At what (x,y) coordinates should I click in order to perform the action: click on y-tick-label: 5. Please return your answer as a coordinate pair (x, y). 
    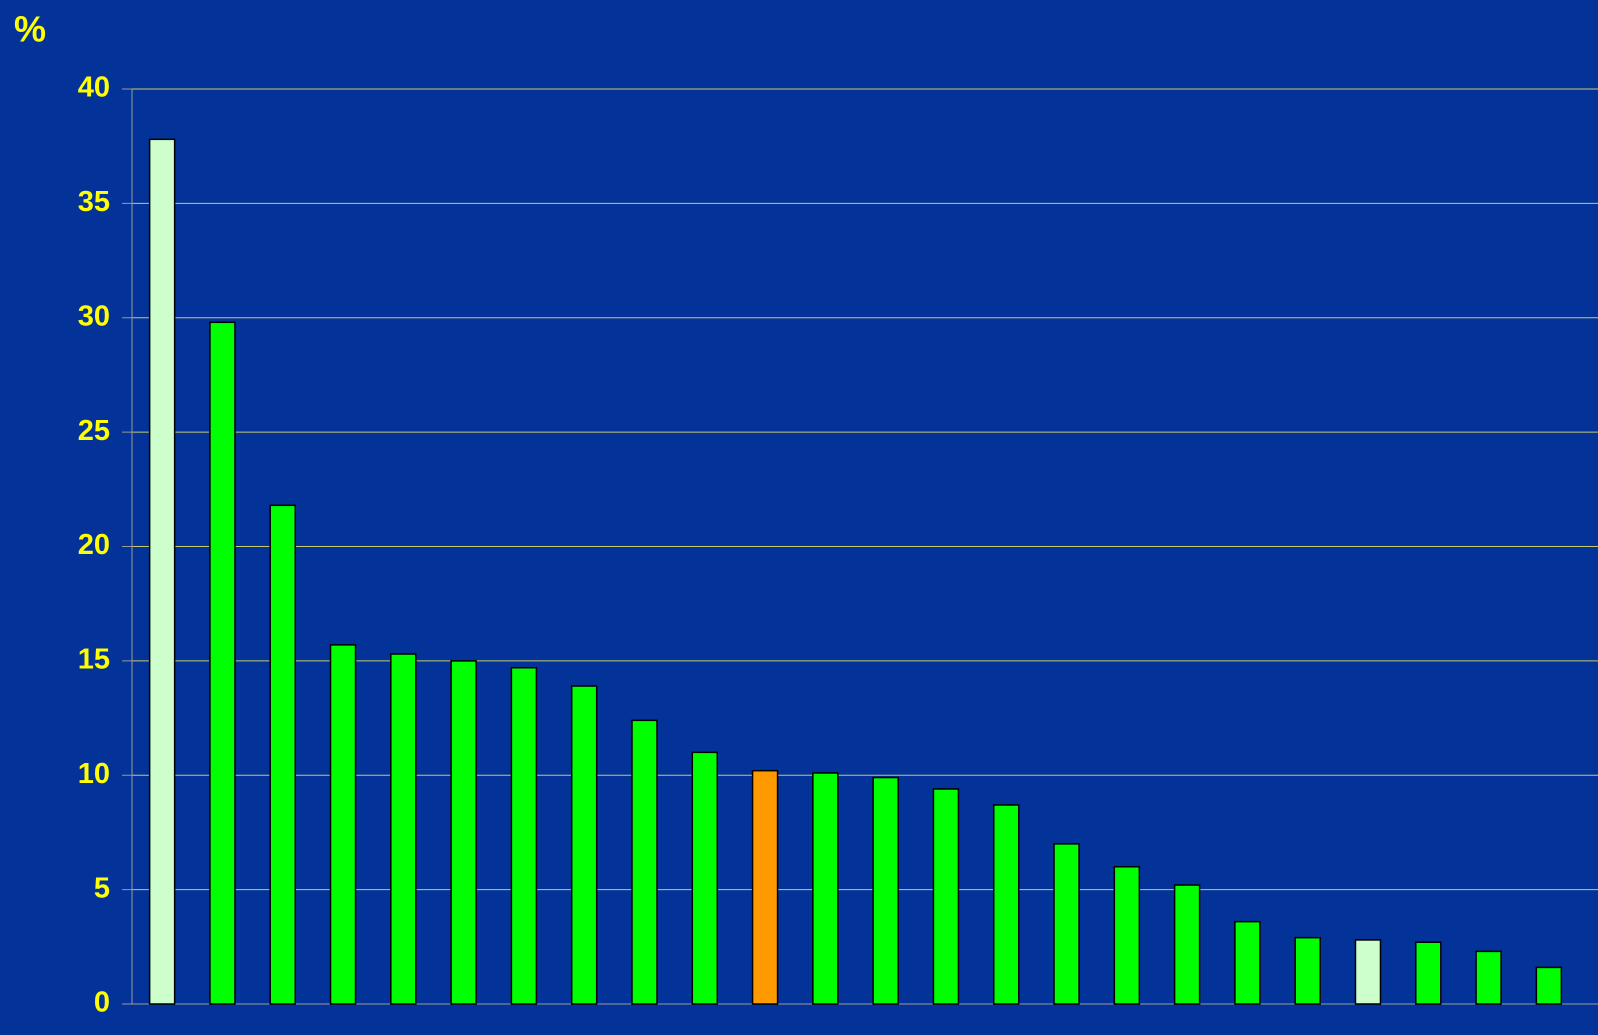
    Looking at the image, I should click on (102, 888).